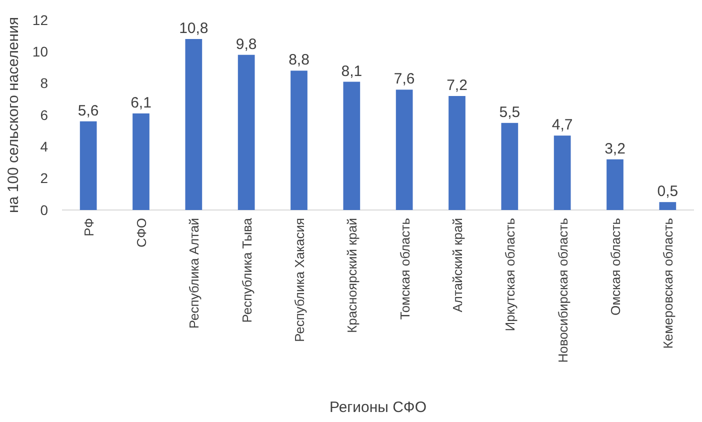 The image size is (702, 422). I want to click on data-label: 5,6, so click(88, 111).